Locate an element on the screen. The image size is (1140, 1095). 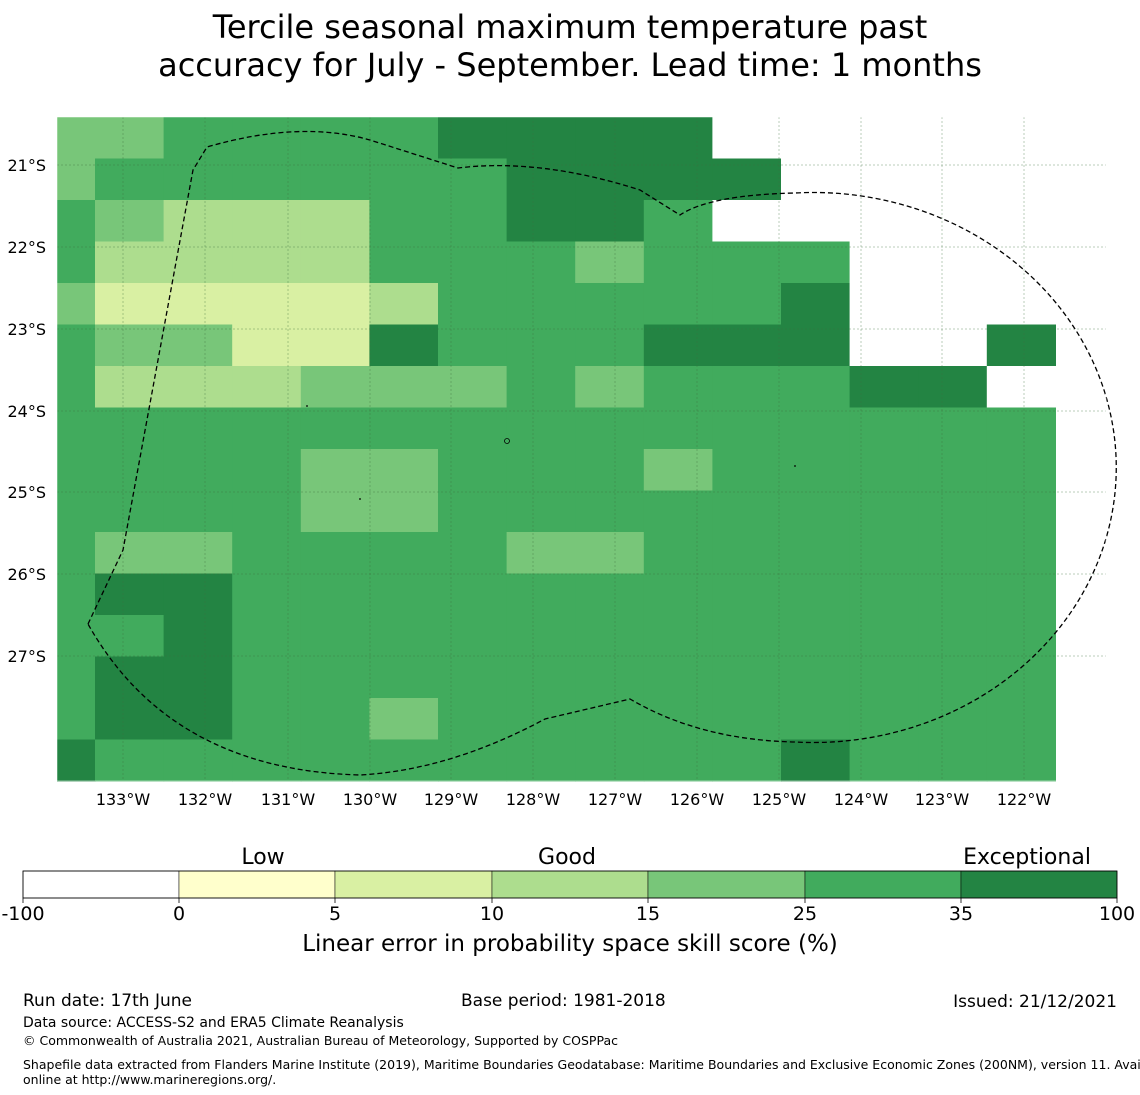
colorbar-tick-label: 25 is located at coordinates (805, 914).